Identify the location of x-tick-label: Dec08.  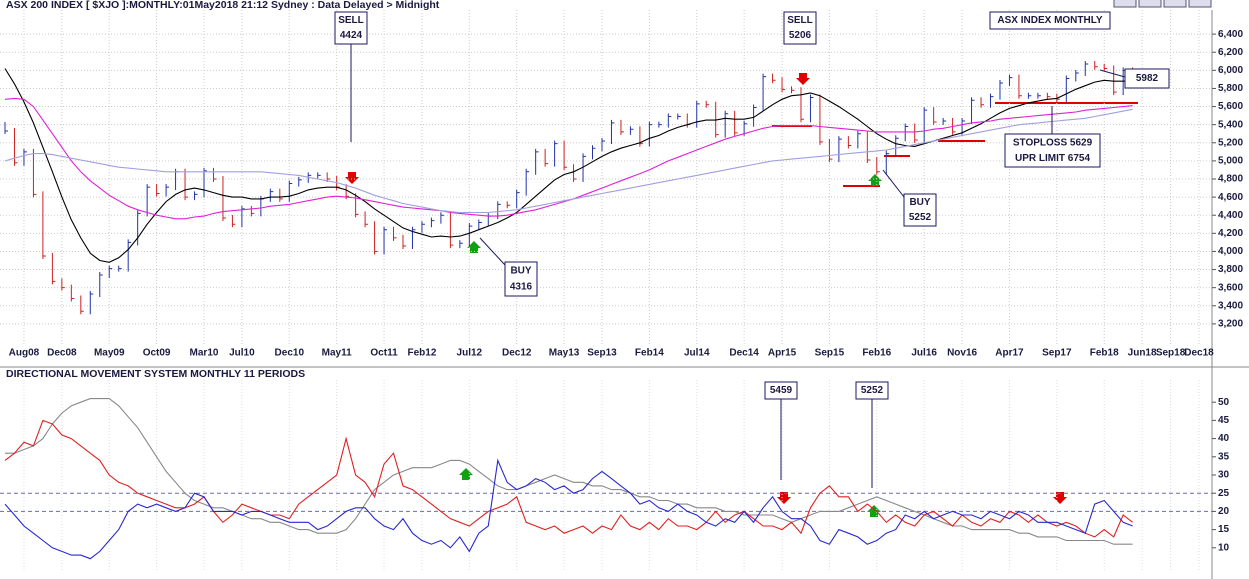
(62, 353).